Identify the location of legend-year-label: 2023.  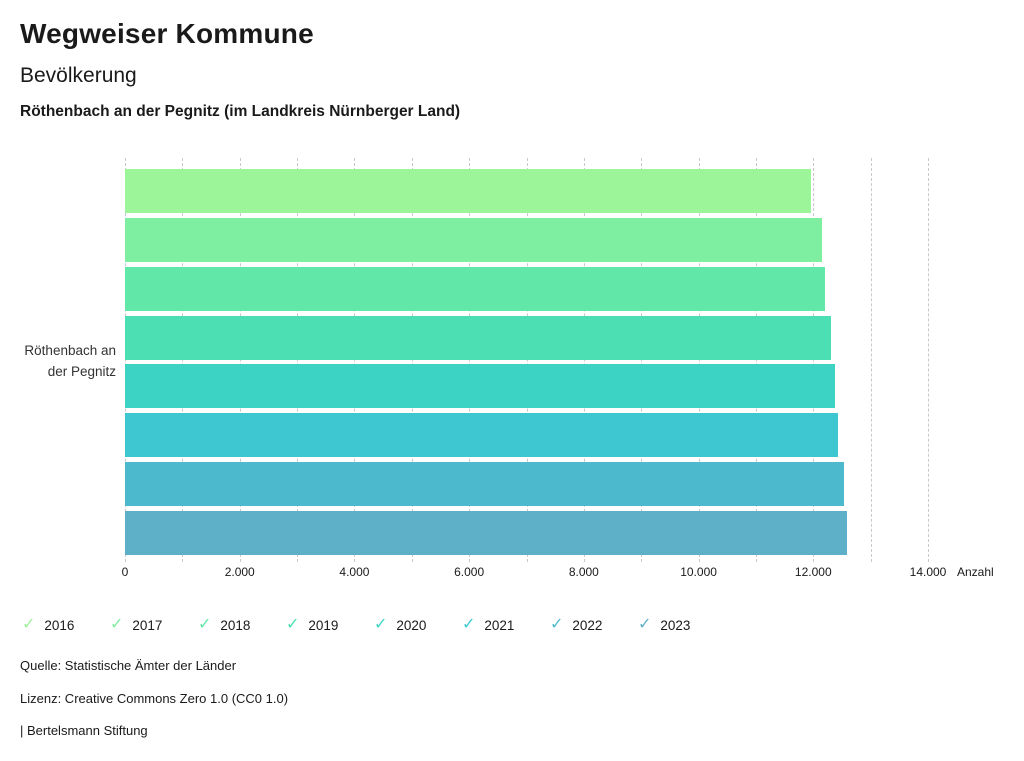
(675, 625).